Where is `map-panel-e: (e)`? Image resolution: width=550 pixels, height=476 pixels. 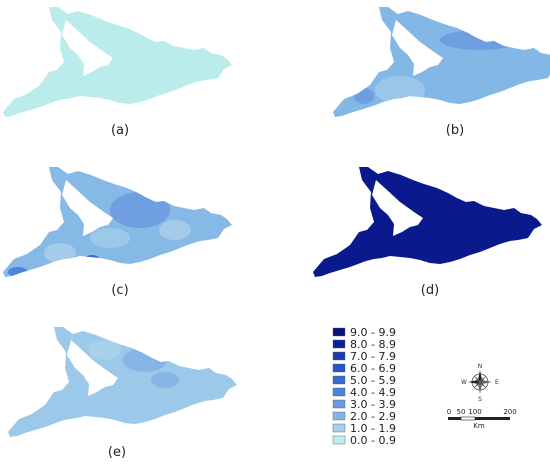
map-panel-e: (e) is located at coordinates (122, 393).